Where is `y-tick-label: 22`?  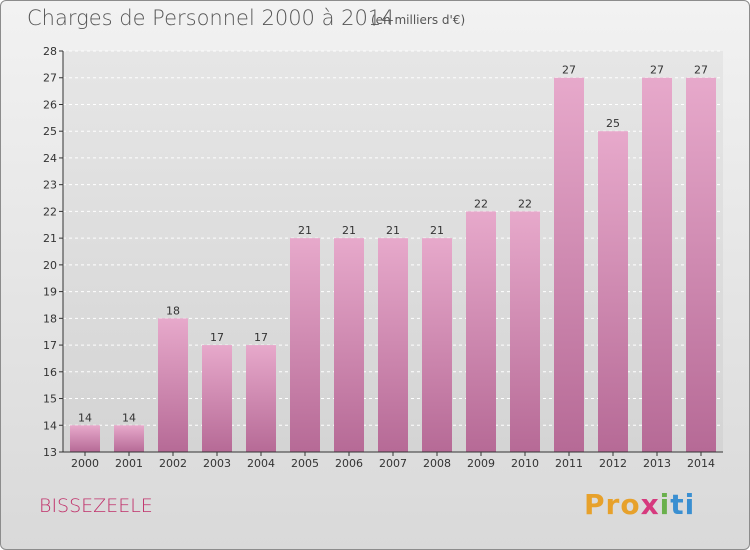 y-tick-label: 22 is located at coordinates (50, 211).